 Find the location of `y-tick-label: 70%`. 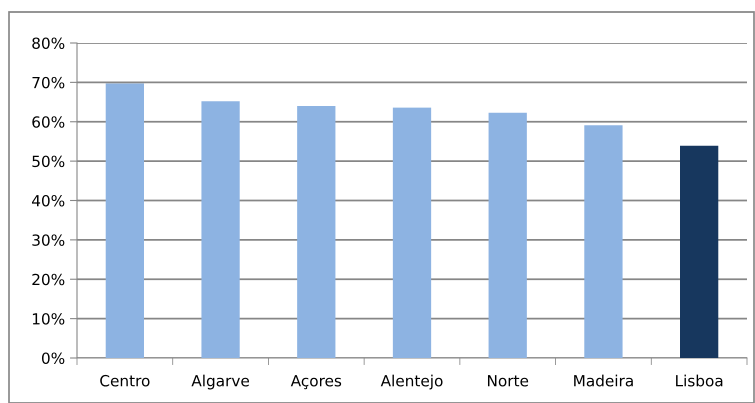

y-tick-label: 70% is located at coordinates (48, 82).